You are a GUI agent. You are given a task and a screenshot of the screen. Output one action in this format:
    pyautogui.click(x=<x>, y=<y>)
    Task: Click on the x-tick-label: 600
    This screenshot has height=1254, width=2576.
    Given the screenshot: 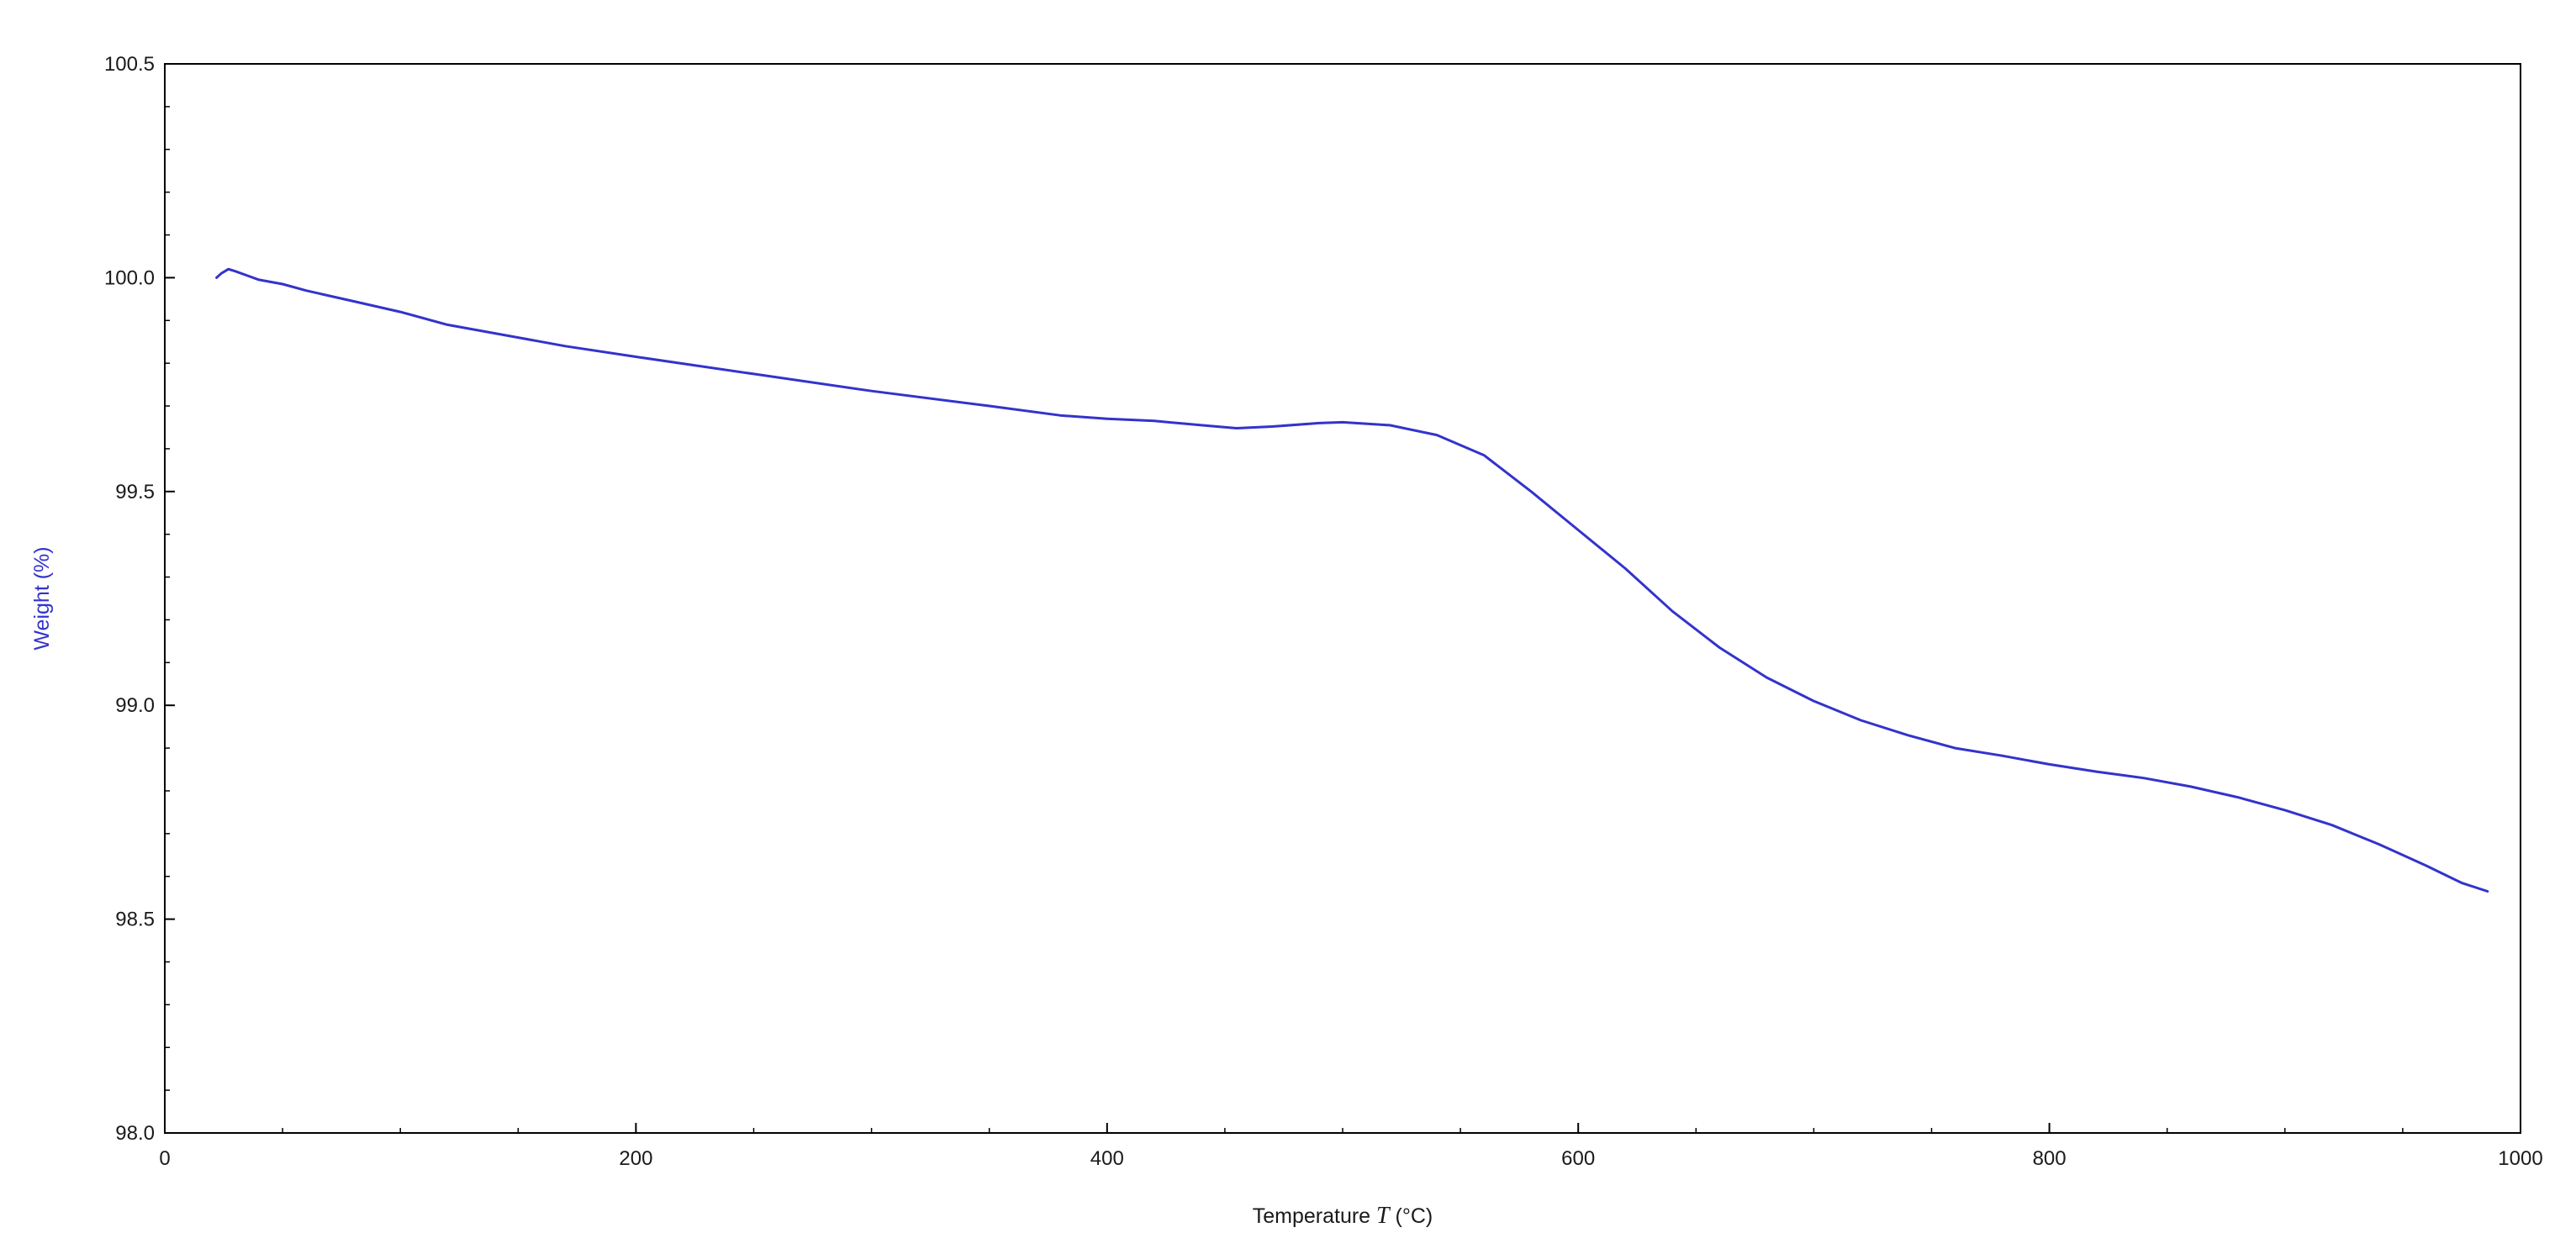 What is the action you would take?
    pyautogui.click(x=1578, y=1158)
    